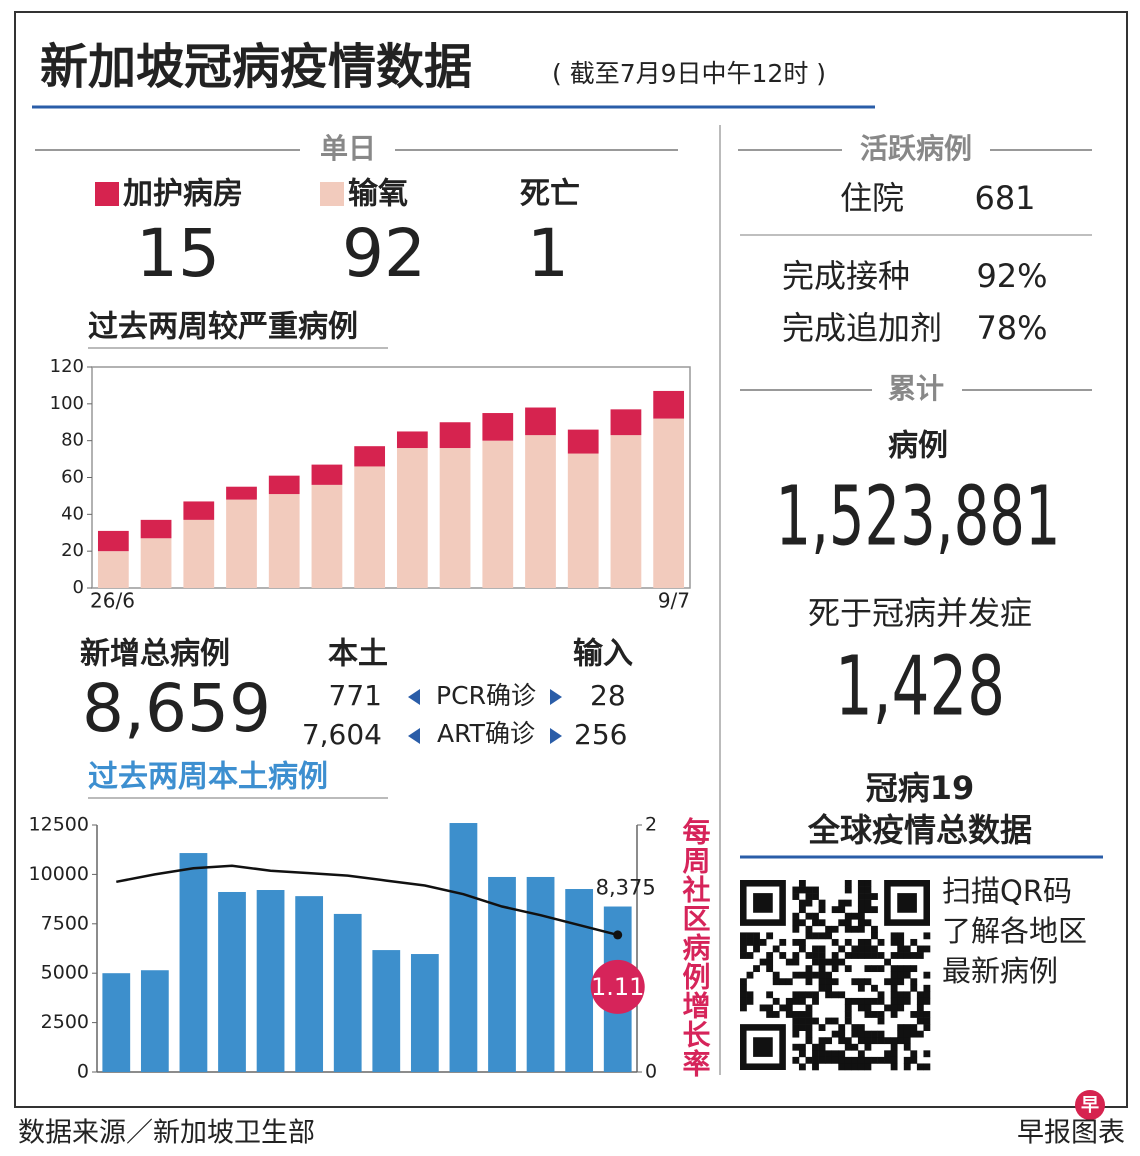 The image size is (1140, 1156). What do you see at coordinates (183, 194) in the screenshot?
I see `legend-label: 加护病房` at bounding box center [183, 194].